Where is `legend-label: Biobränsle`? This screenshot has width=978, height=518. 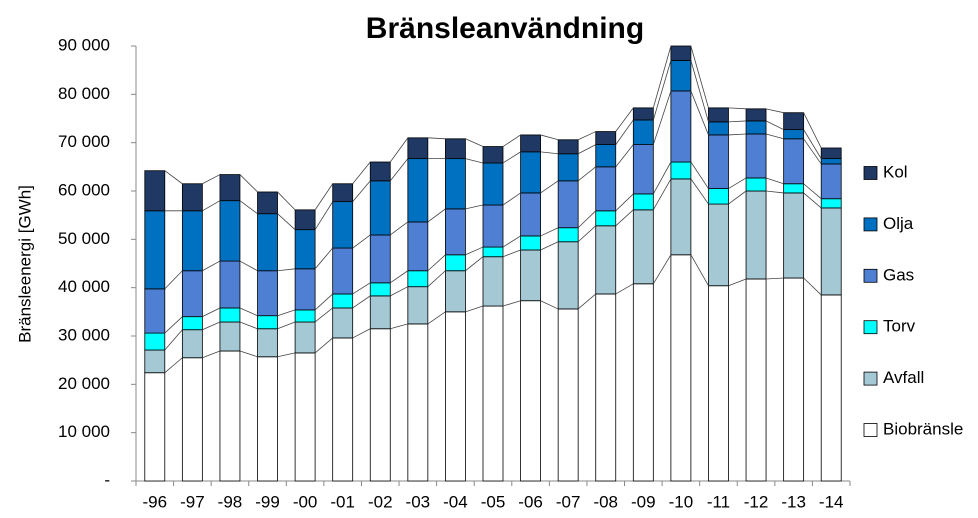
legend-label: Biobränsle is located at coordinates (923, 428).